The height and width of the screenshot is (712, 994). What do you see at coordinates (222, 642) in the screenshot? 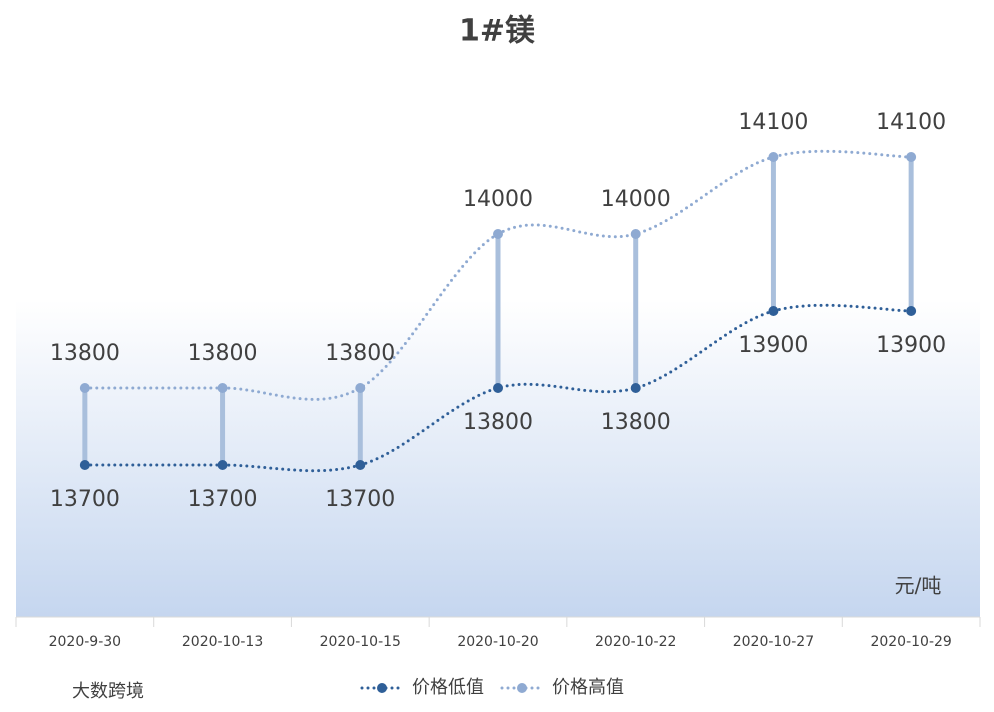
I see `x-tick-label: 2020-10-13` at bounding box center [222, 642].